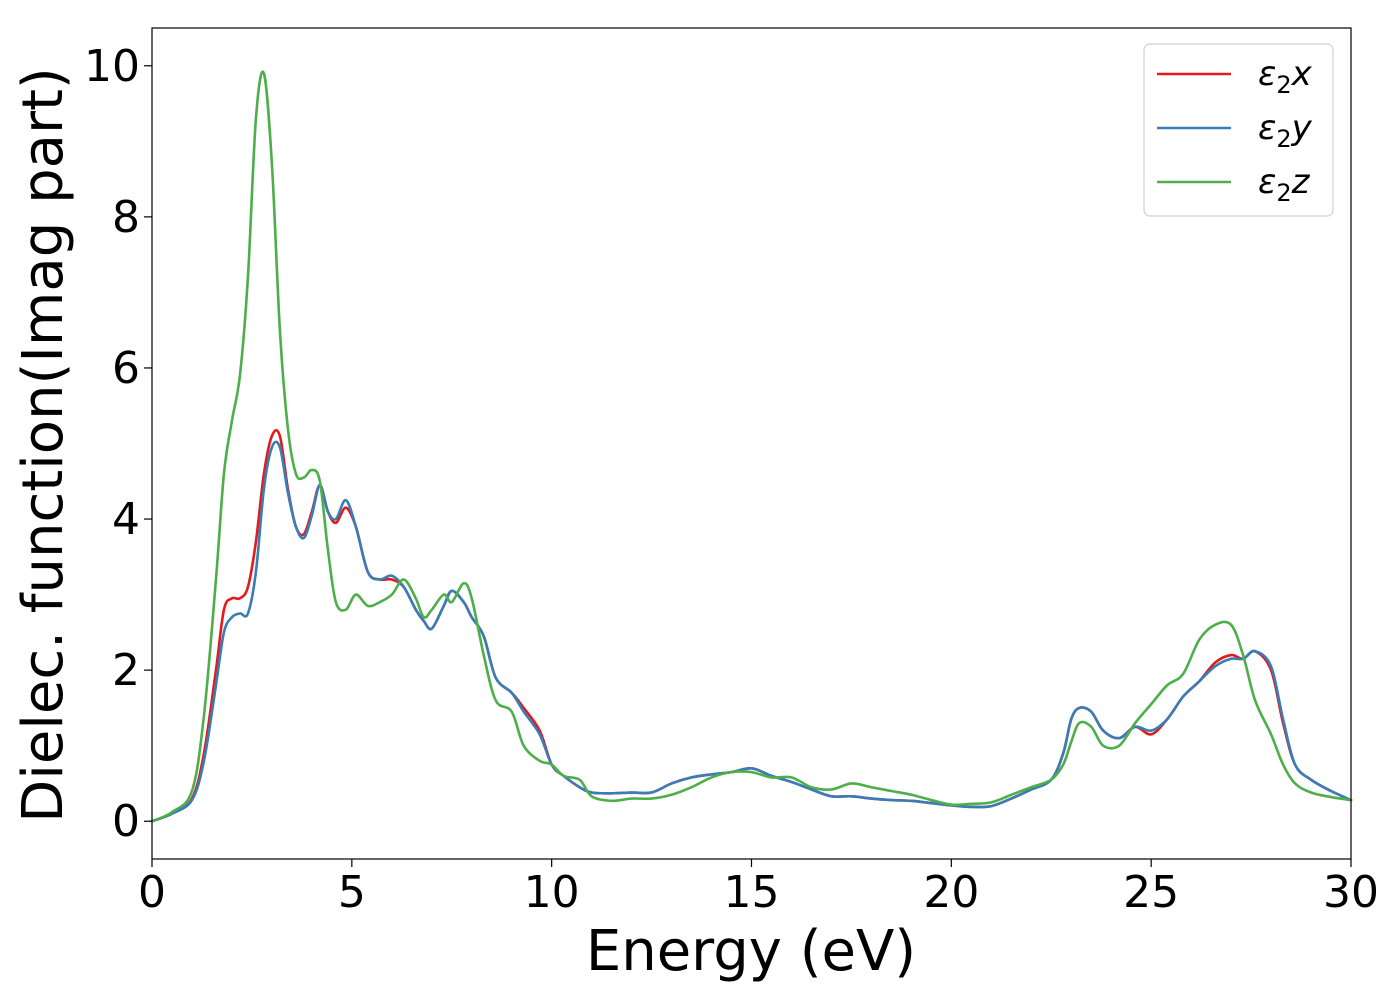 This screenshot has width=1400, height=1000. What do you see at coordinates (126, 368) in the screenshot?
I see `y-tick-label: 6` at bounding box center [126, 368].